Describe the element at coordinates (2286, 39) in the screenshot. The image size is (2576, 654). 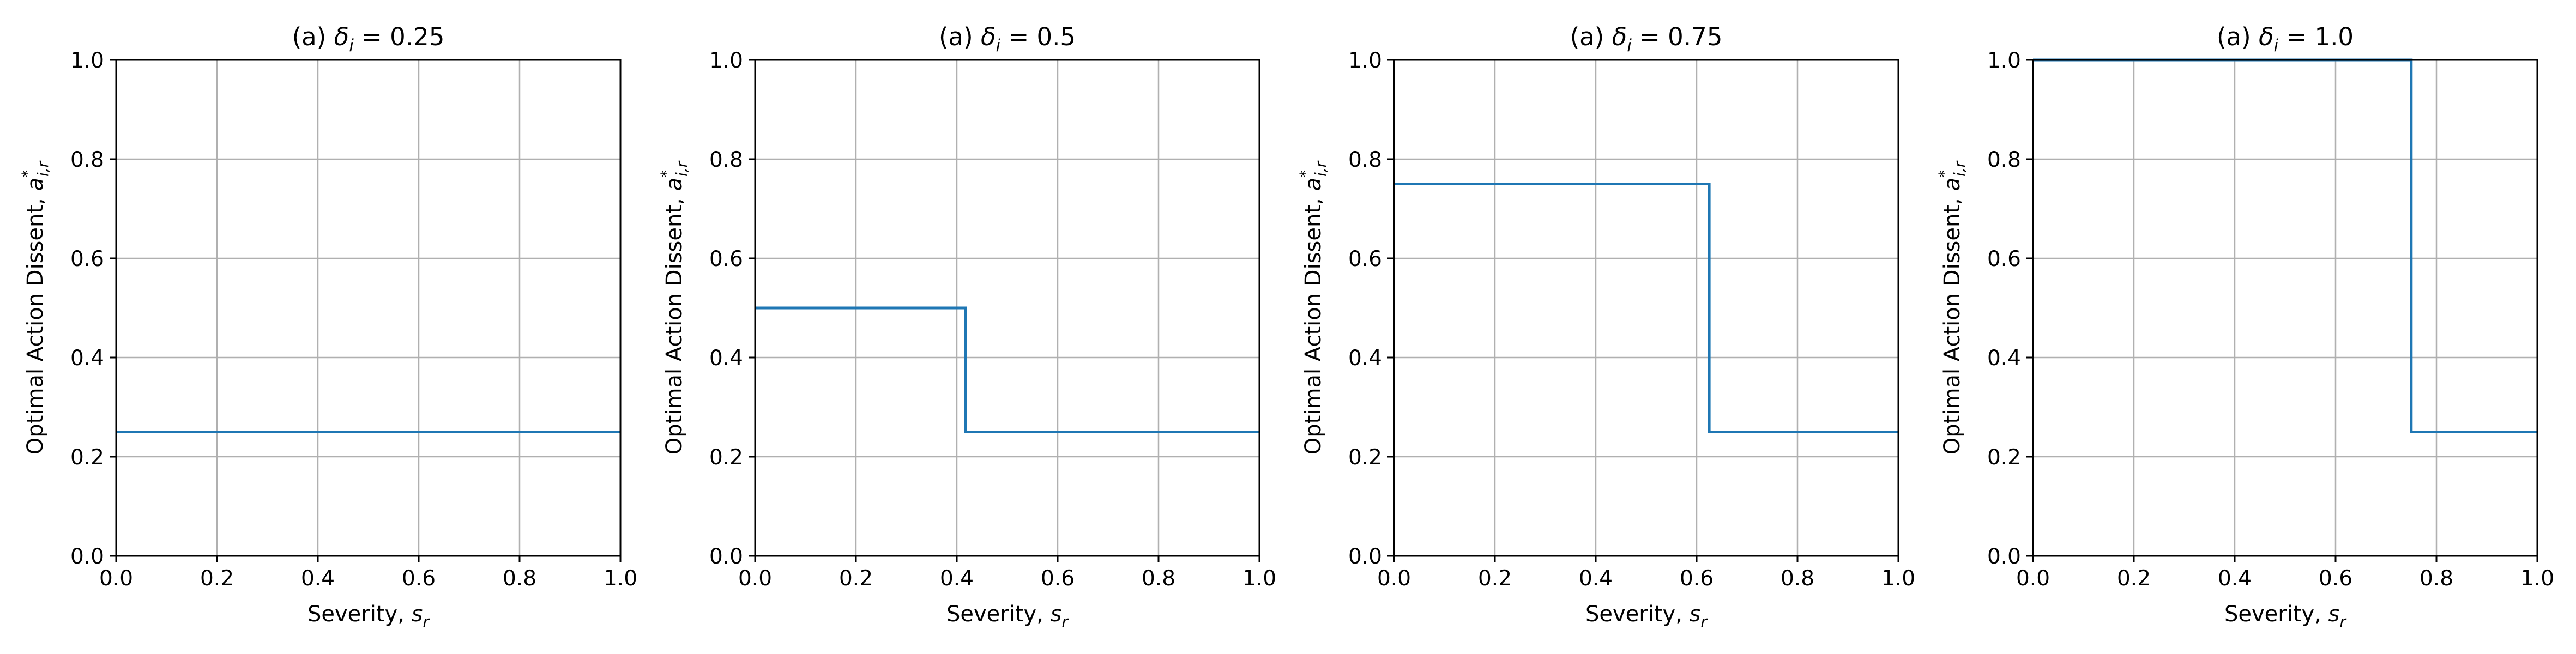
I see `chart-title: (a) δi​ = 1.0` at that location.